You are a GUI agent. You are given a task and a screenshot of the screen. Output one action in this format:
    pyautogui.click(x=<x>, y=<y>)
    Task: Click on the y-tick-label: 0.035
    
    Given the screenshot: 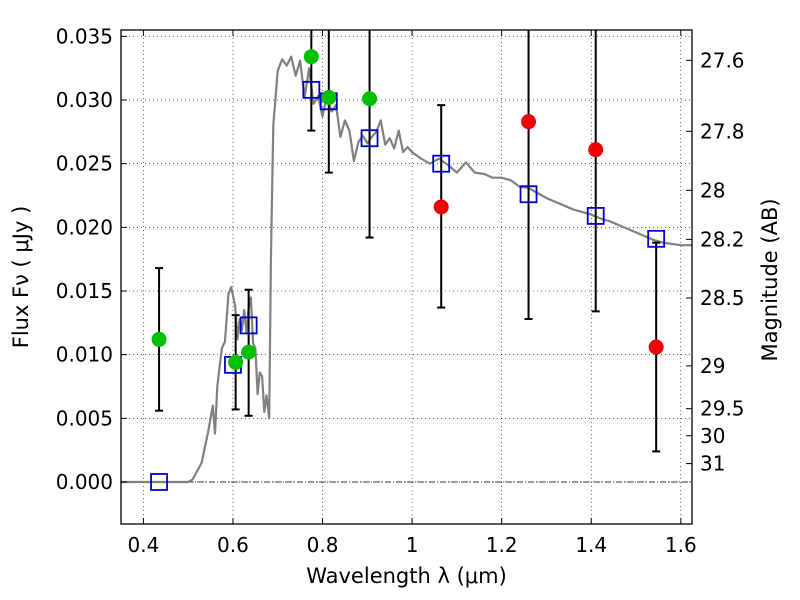 What is the action you would take?
    pyautogui.click(x=84, y=36)
    